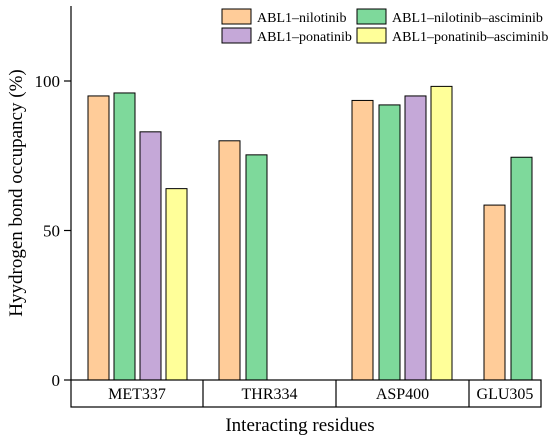  What do you see at coordinates (270, 394) in the screenshot?
I see `category-label: THR334` at bounding box center [270, 394].